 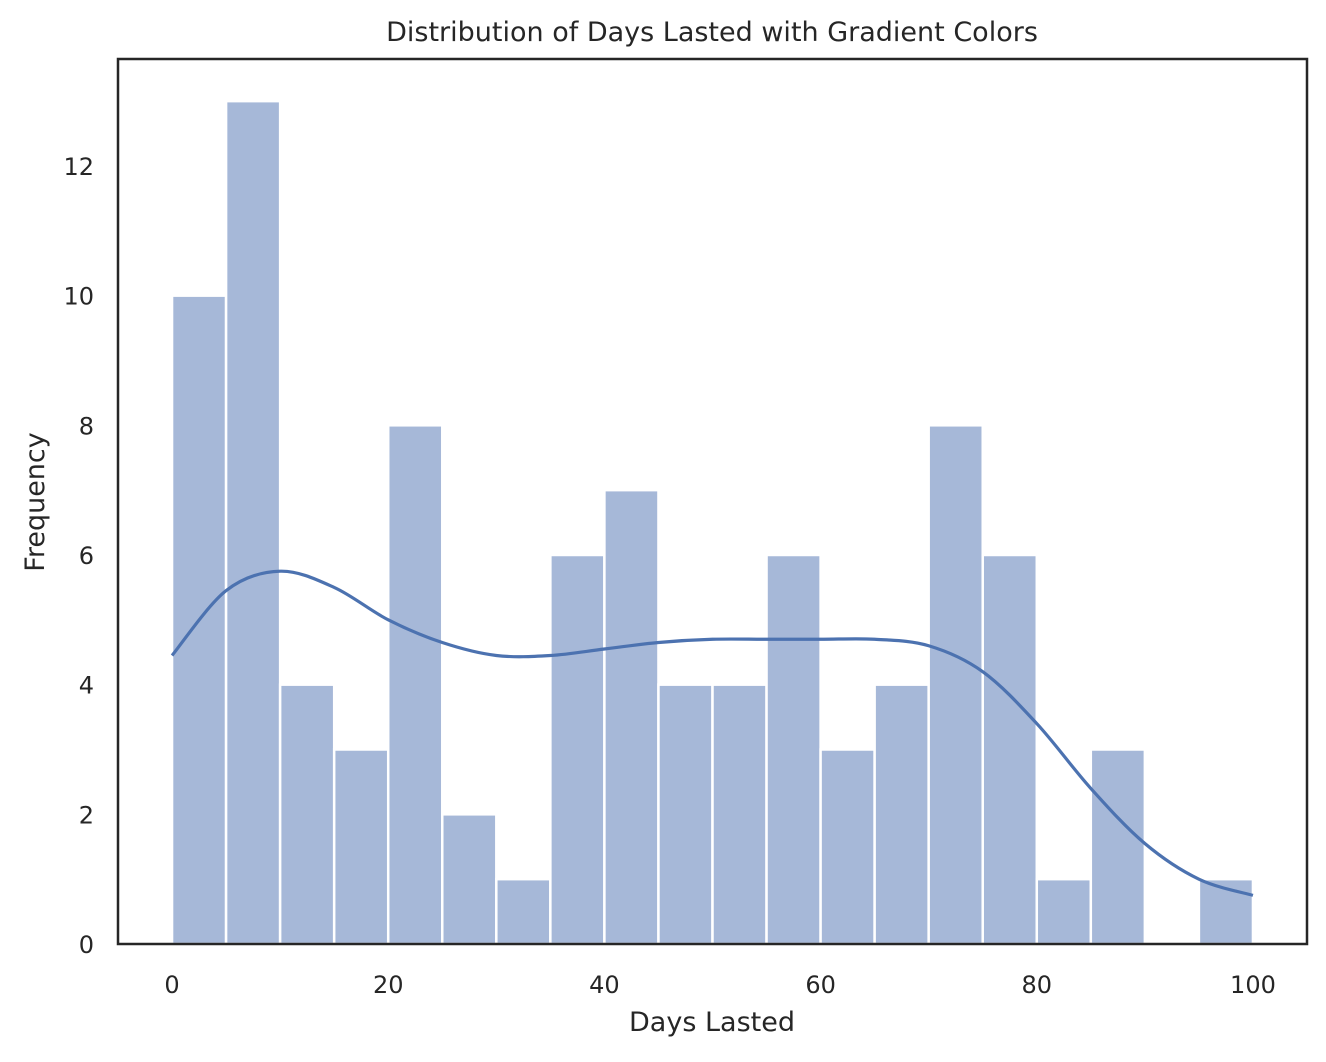 I want to click on x-axis-ticks: 0 20 40 60 80 100, so click(x=719, y=985).